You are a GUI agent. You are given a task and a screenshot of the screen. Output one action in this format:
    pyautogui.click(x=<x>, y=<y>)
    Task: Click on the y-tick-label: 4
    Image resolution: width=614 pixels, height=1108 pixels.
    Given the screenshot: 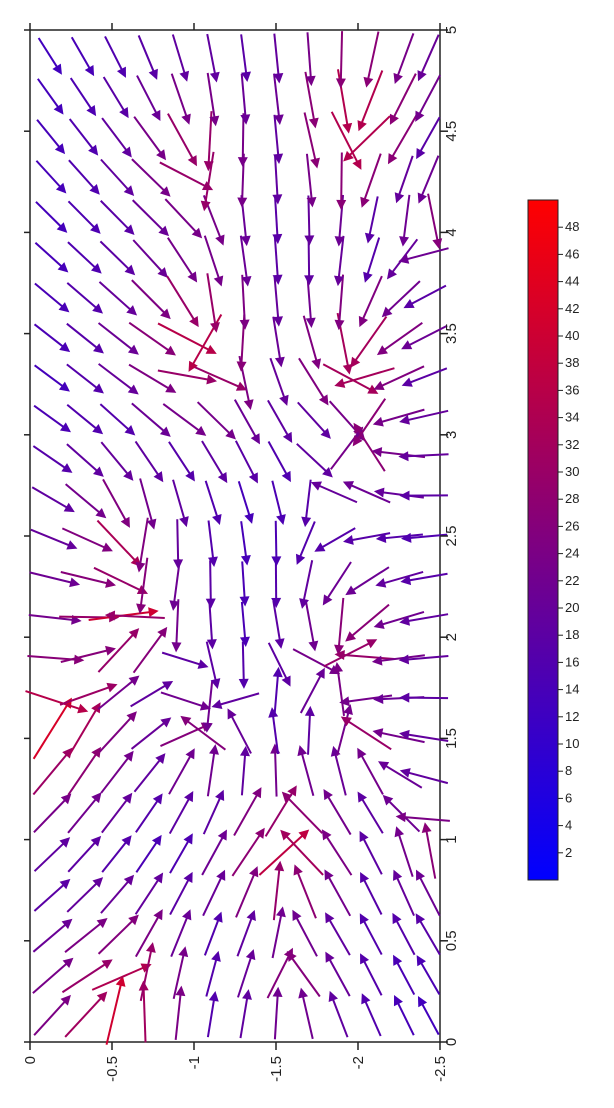 What is the action you would take?
    pyautogui.click(x=451, y=232)
    